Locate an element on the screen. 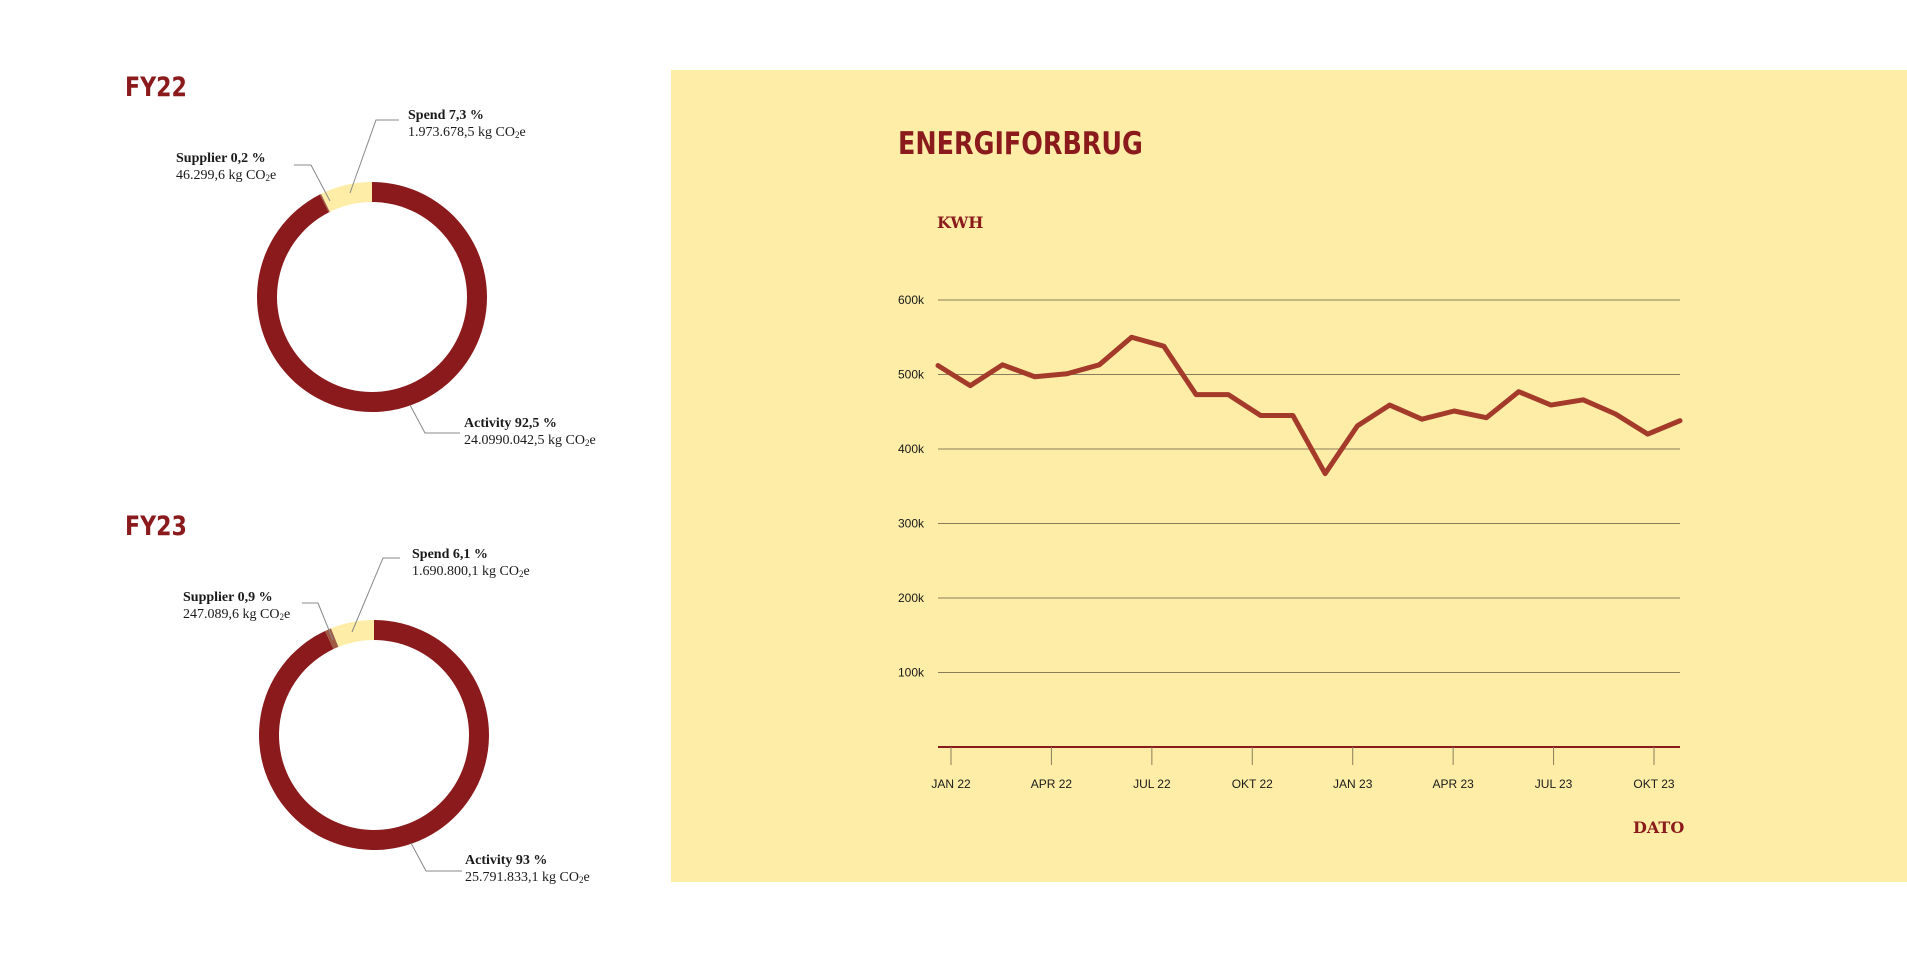  fy23-supplier-value: 247.089,6 kg CO2e is located at coordinates (237, 614).